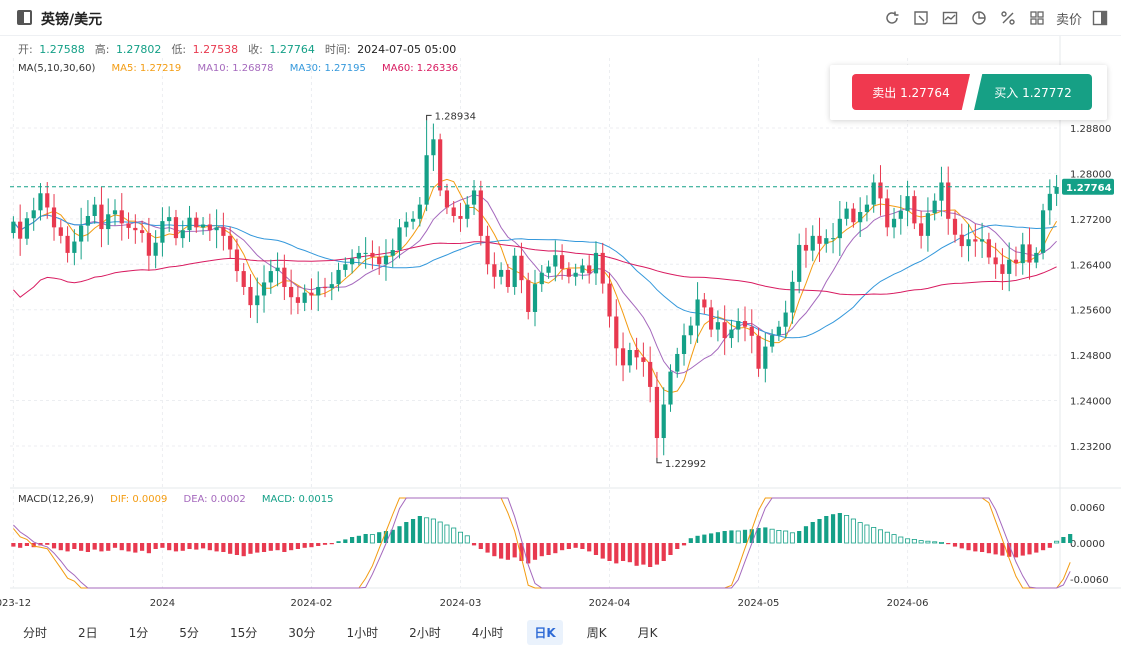 The height and width of the screenshot is (650, 1121). Describe the element at coordinates (1037, 18) in the screenshot. I see `grid-layout-icon` at that location.